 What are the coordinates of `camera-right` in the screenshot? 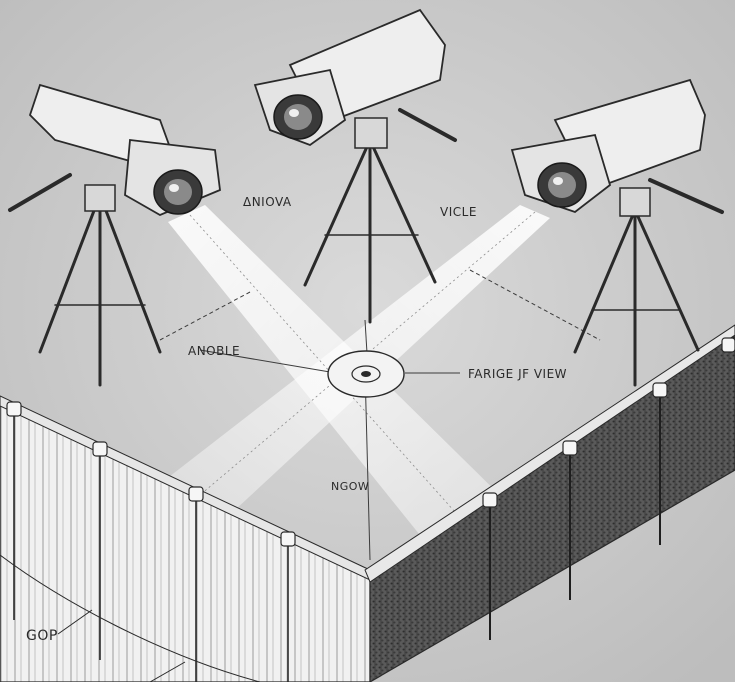 It's located at (617, 232).